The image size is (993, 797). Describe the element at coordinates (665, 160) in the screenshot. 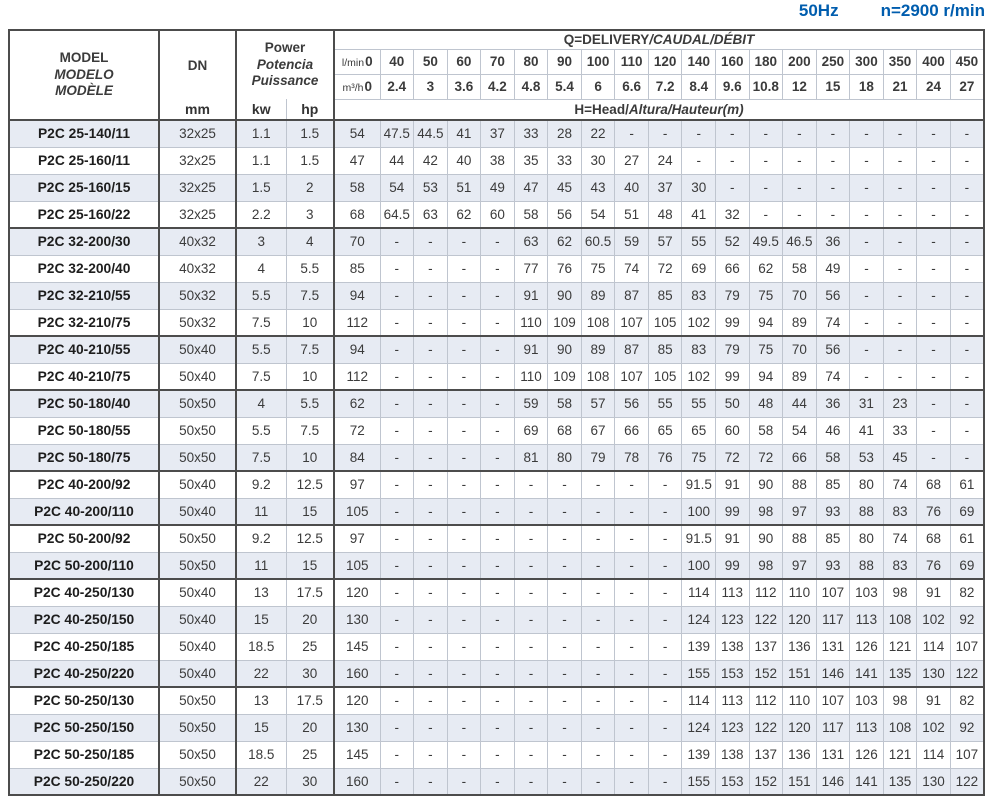

I see `head-cell: 24` at that location.